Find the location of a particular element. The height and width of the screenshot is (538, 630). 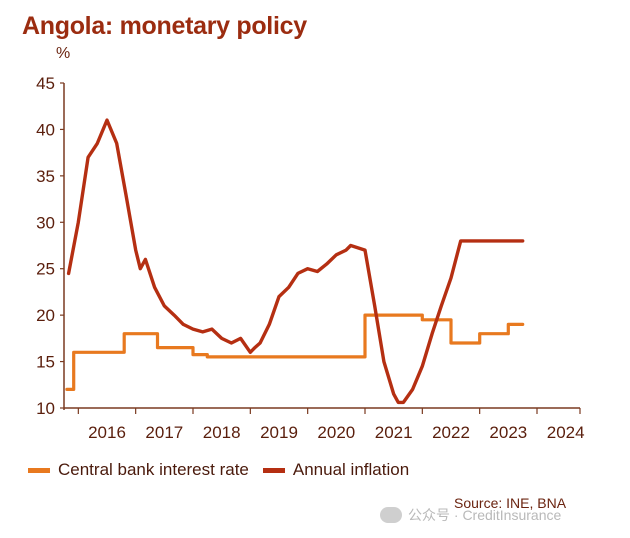

y-tick-label: 15 is located at coordinates (45, 362).